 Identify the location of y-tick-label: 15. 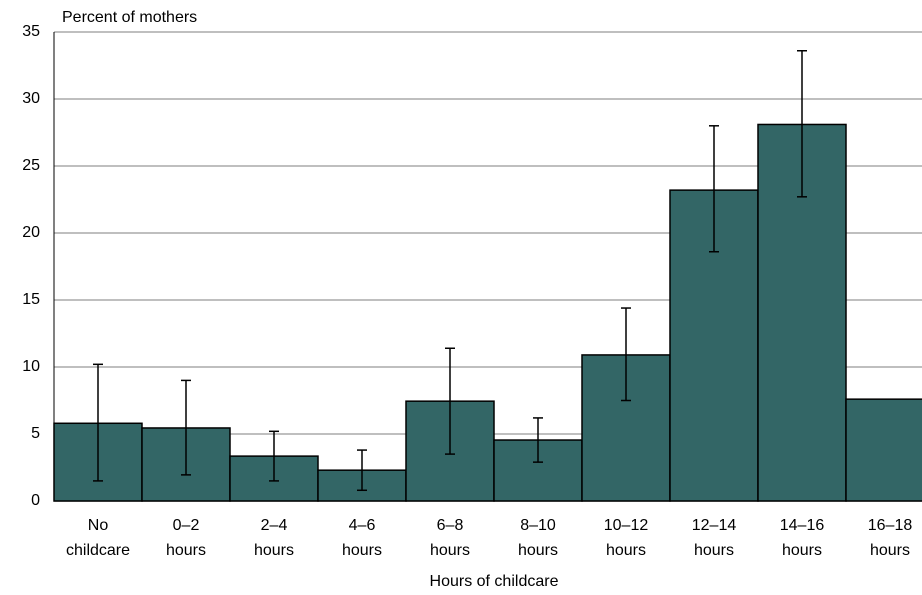
(31, 299).